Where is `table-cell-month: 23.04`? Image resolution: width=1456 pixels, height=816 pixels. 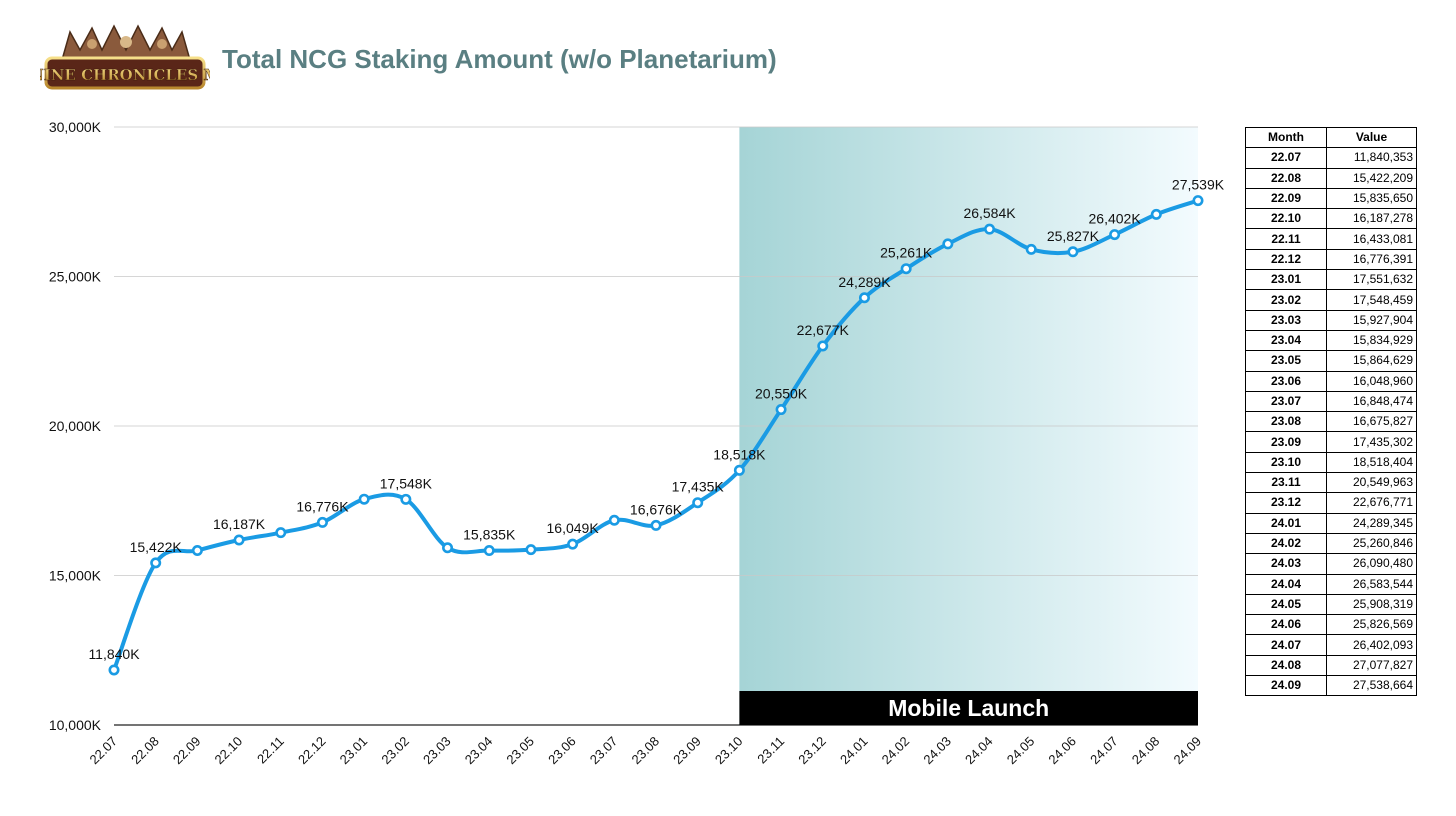
table-cell-month: 23.04 is located at coordinates (1286, 340).